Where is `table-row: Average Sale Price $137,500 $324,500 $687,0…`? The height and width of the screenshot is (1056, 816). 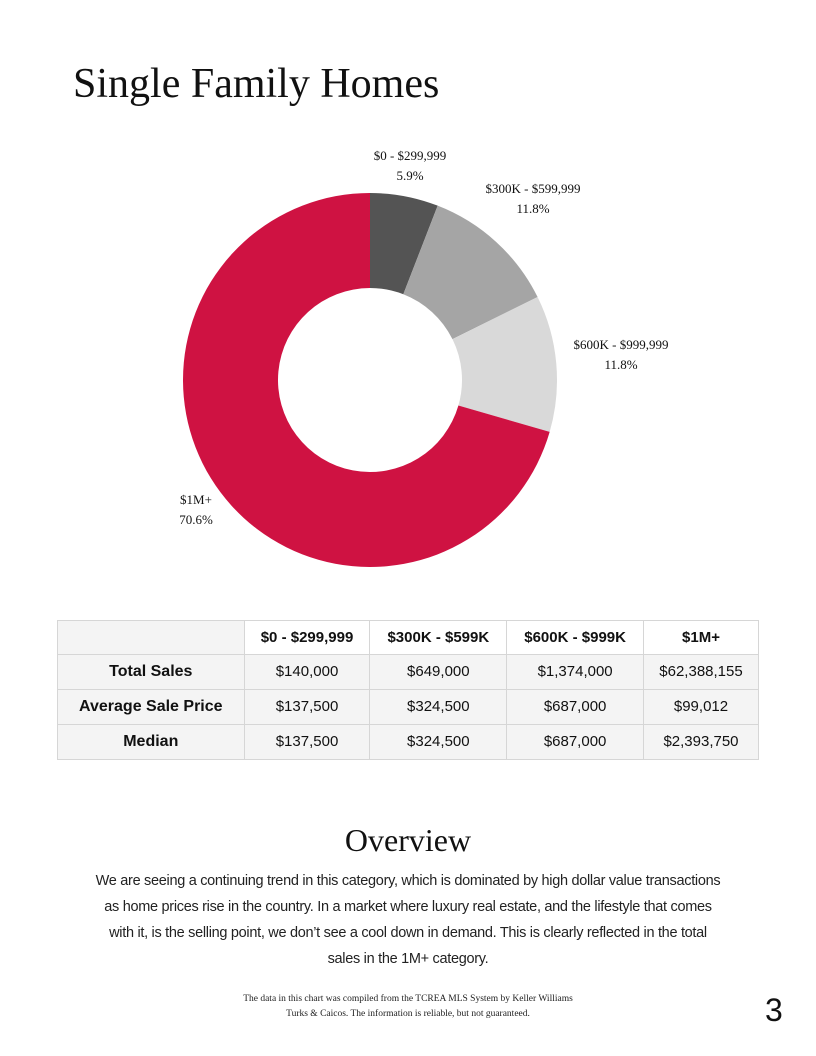
table-row: Average Sale Price $137,500 $324,500 $687,0… is located at coordinates (408, 707).